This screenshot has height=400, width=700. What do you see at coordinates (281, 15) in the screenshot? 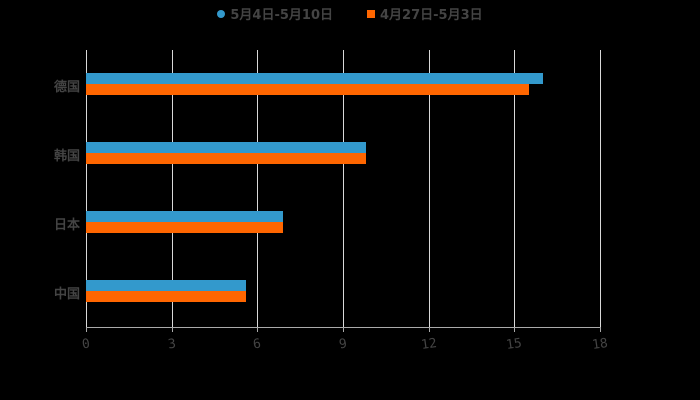
I see `legend-label: 5月4日-5月10日` at bounding box center [281, 15].